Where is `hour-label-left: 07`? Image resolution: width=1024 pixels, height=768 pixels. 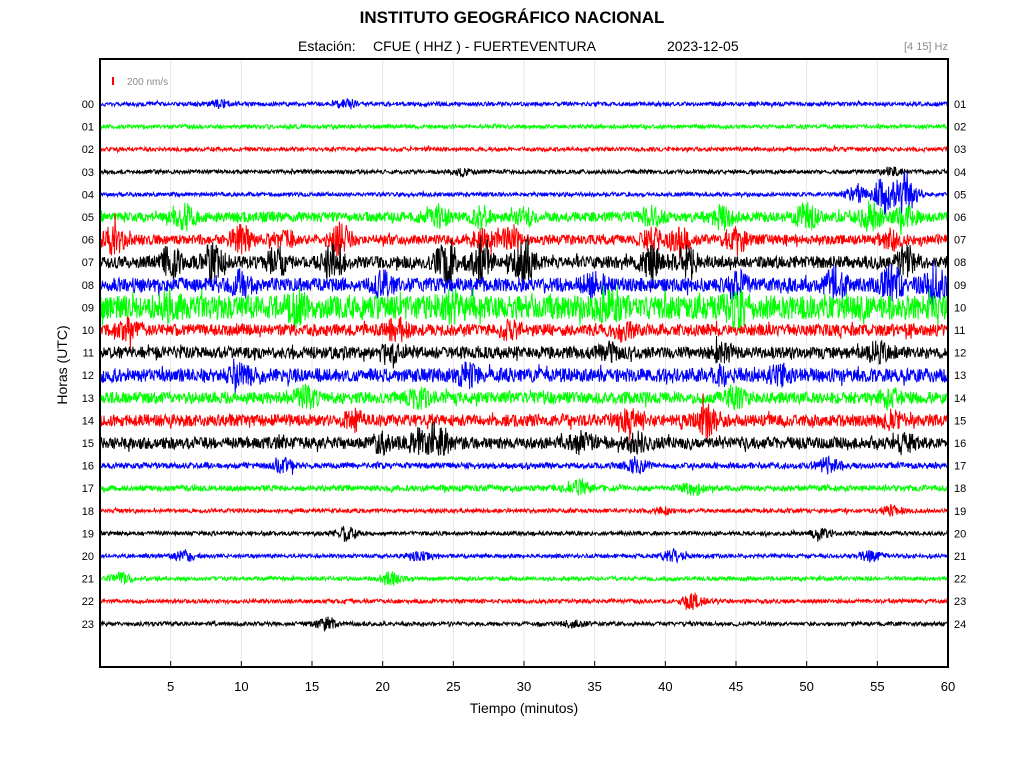 hour-label-left: 07 is located at coordinates (88, 263).